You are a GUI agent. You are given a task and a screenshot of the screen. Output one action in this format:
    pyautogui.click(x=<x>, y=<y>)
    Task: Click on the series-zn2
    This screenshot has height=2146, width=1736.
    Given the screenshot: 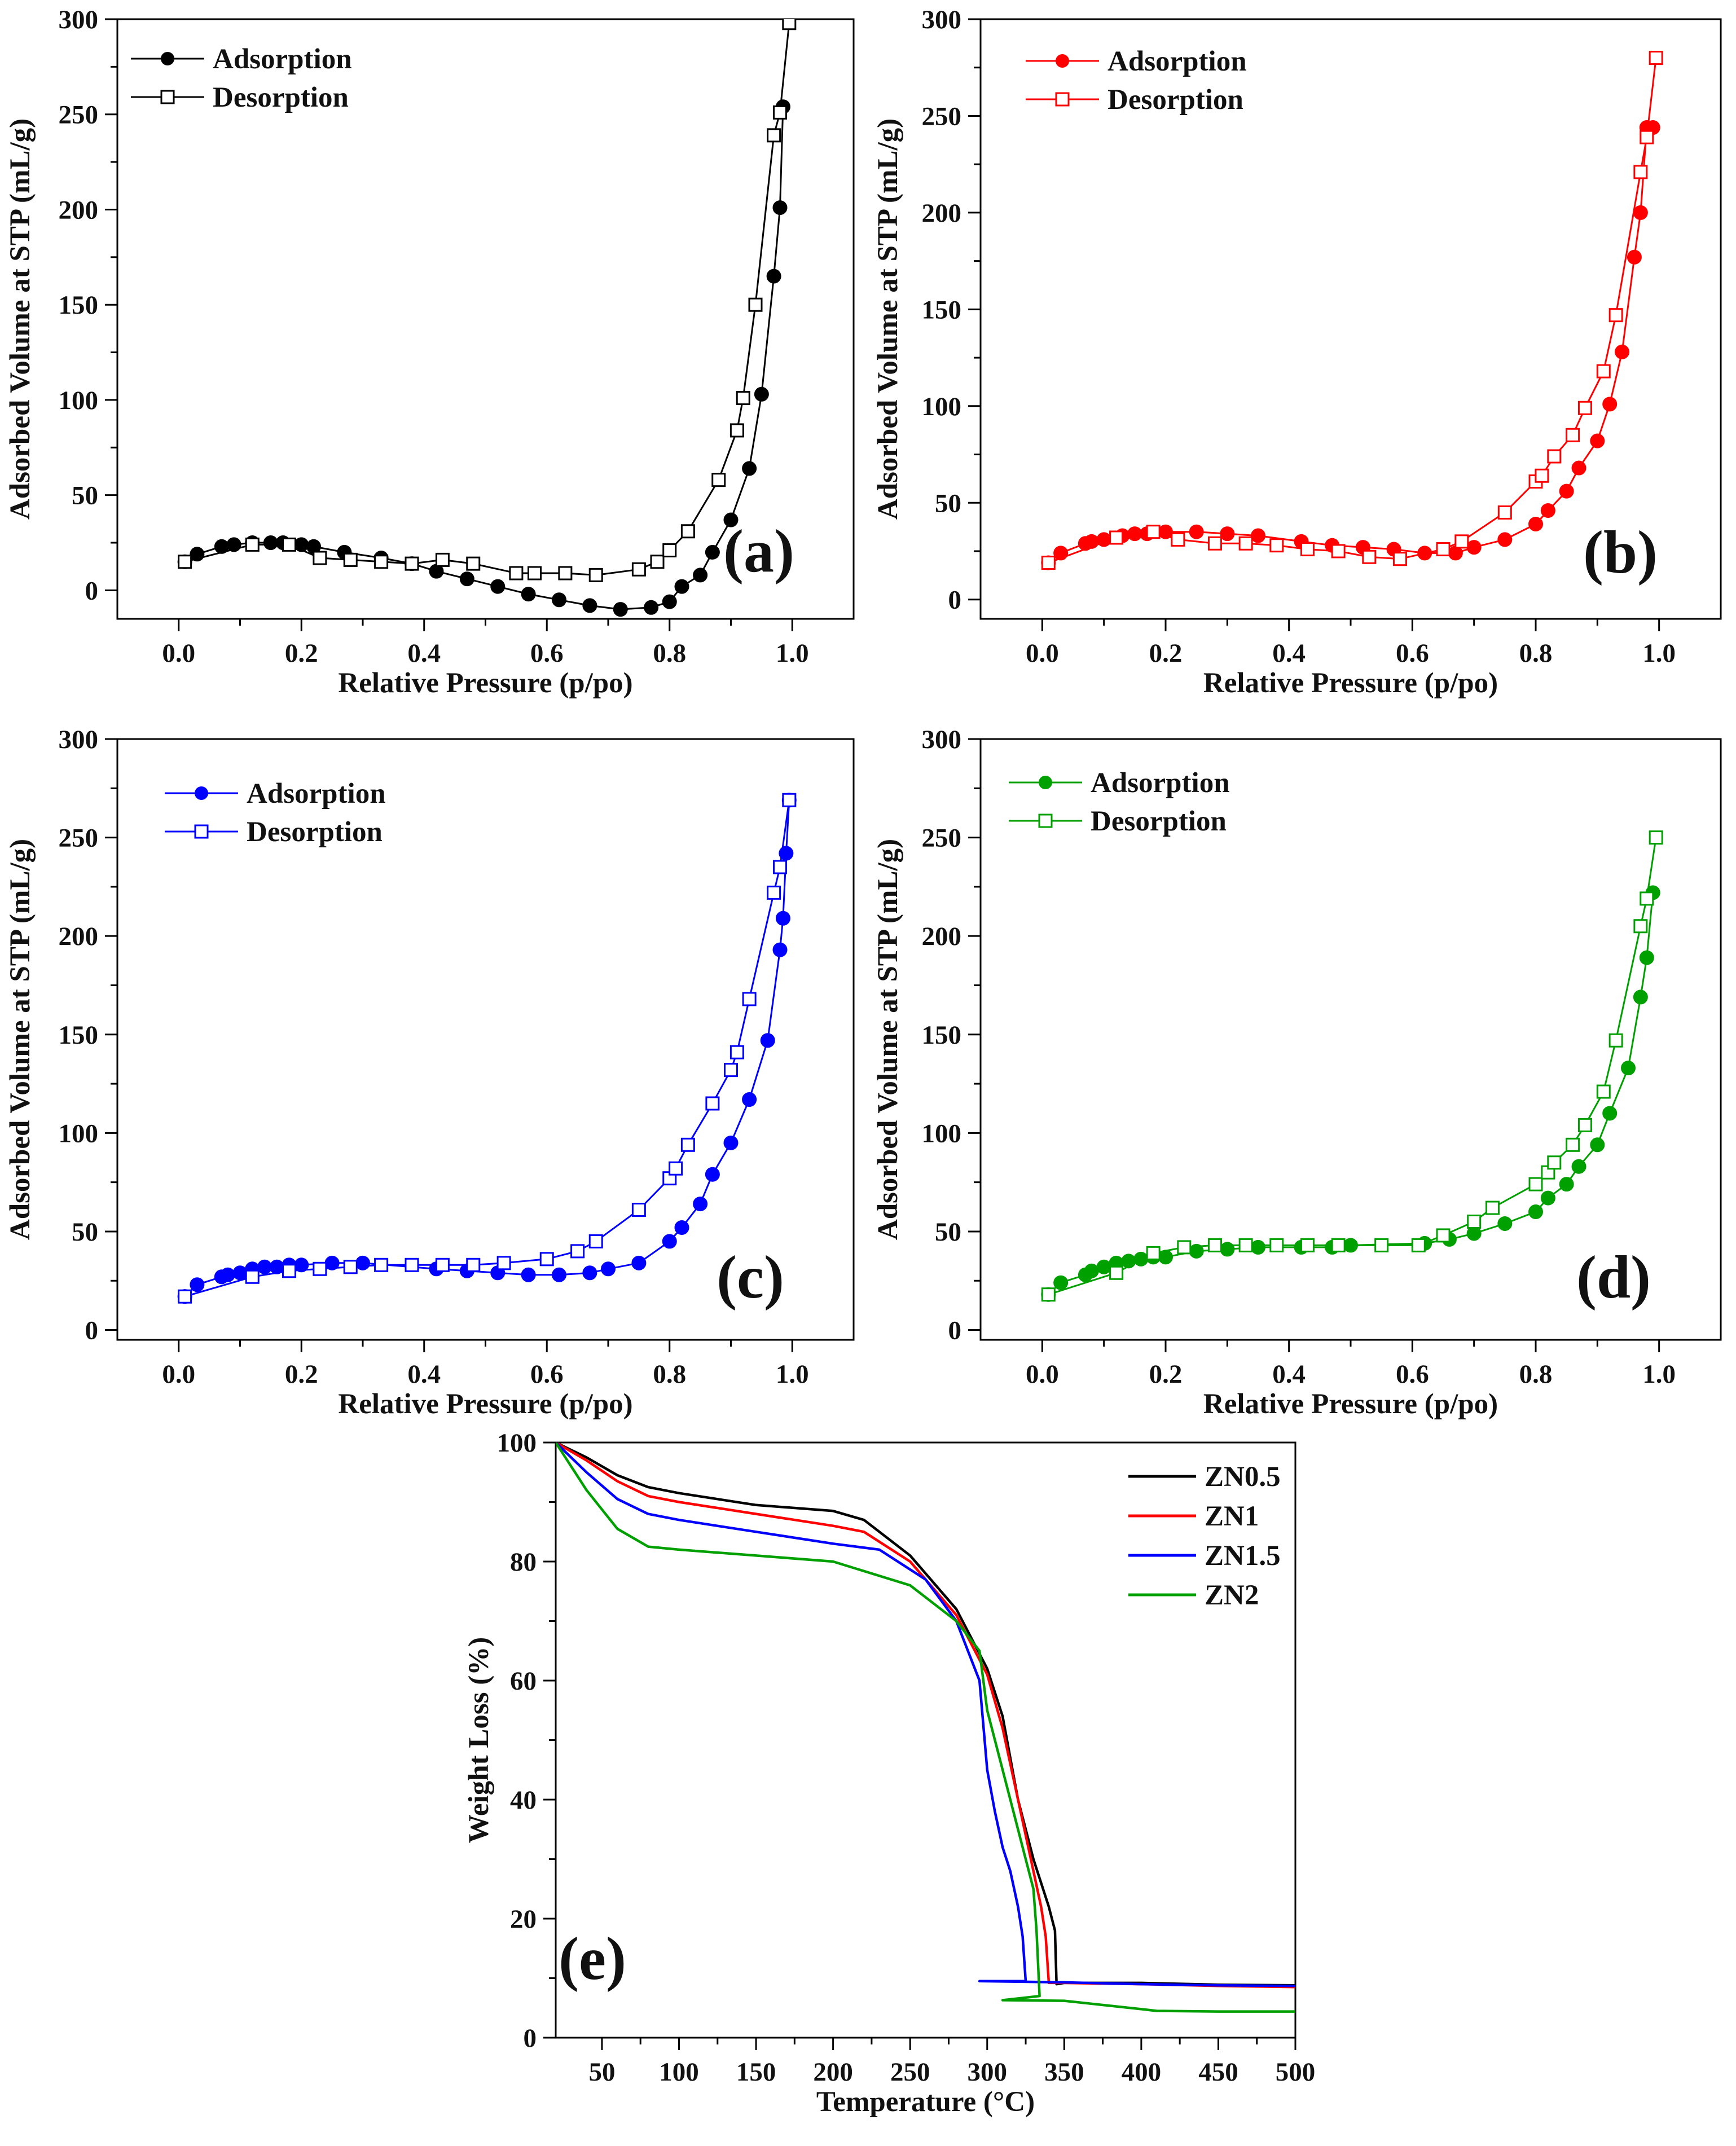 What is the action you would take?
    pyautogui.click(x=925, y=1728)
    